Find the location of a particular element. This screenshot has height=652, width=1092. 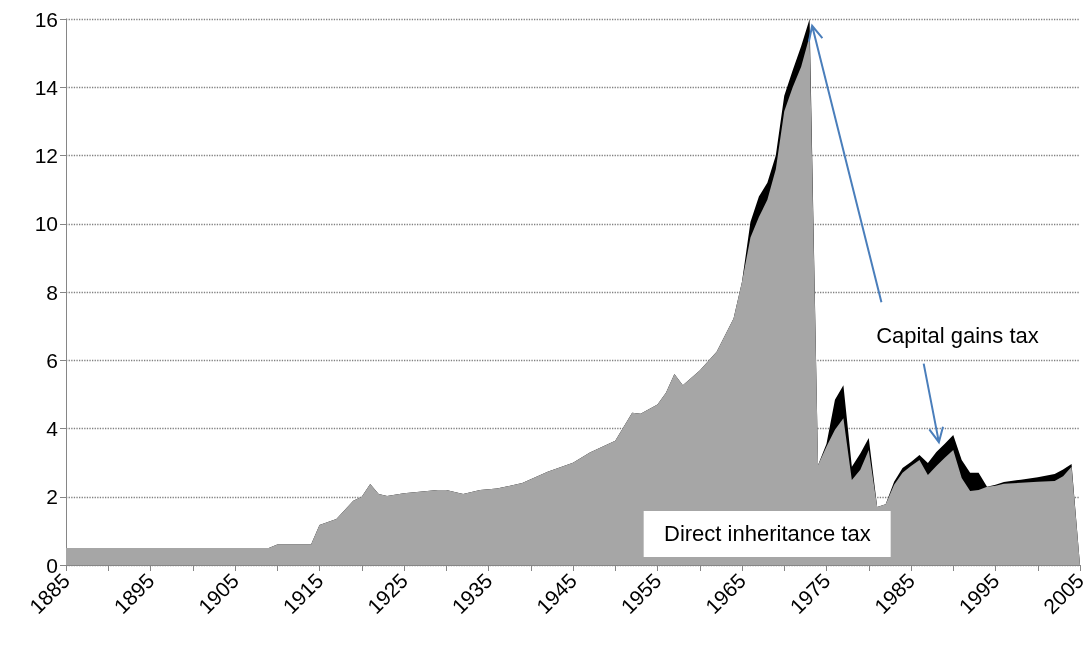

text: Capital gains tax is located at coordinates (957, 336).